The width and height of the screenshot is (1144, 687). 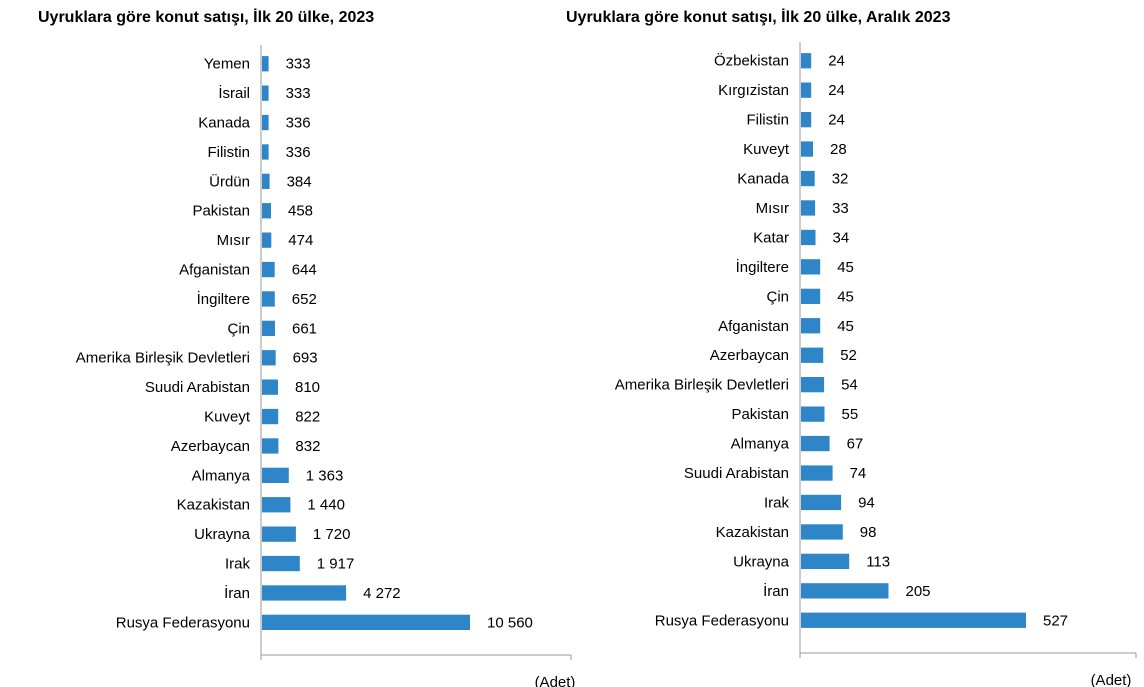 I want to click on category-label: Irak, so click(x=238, y=564).